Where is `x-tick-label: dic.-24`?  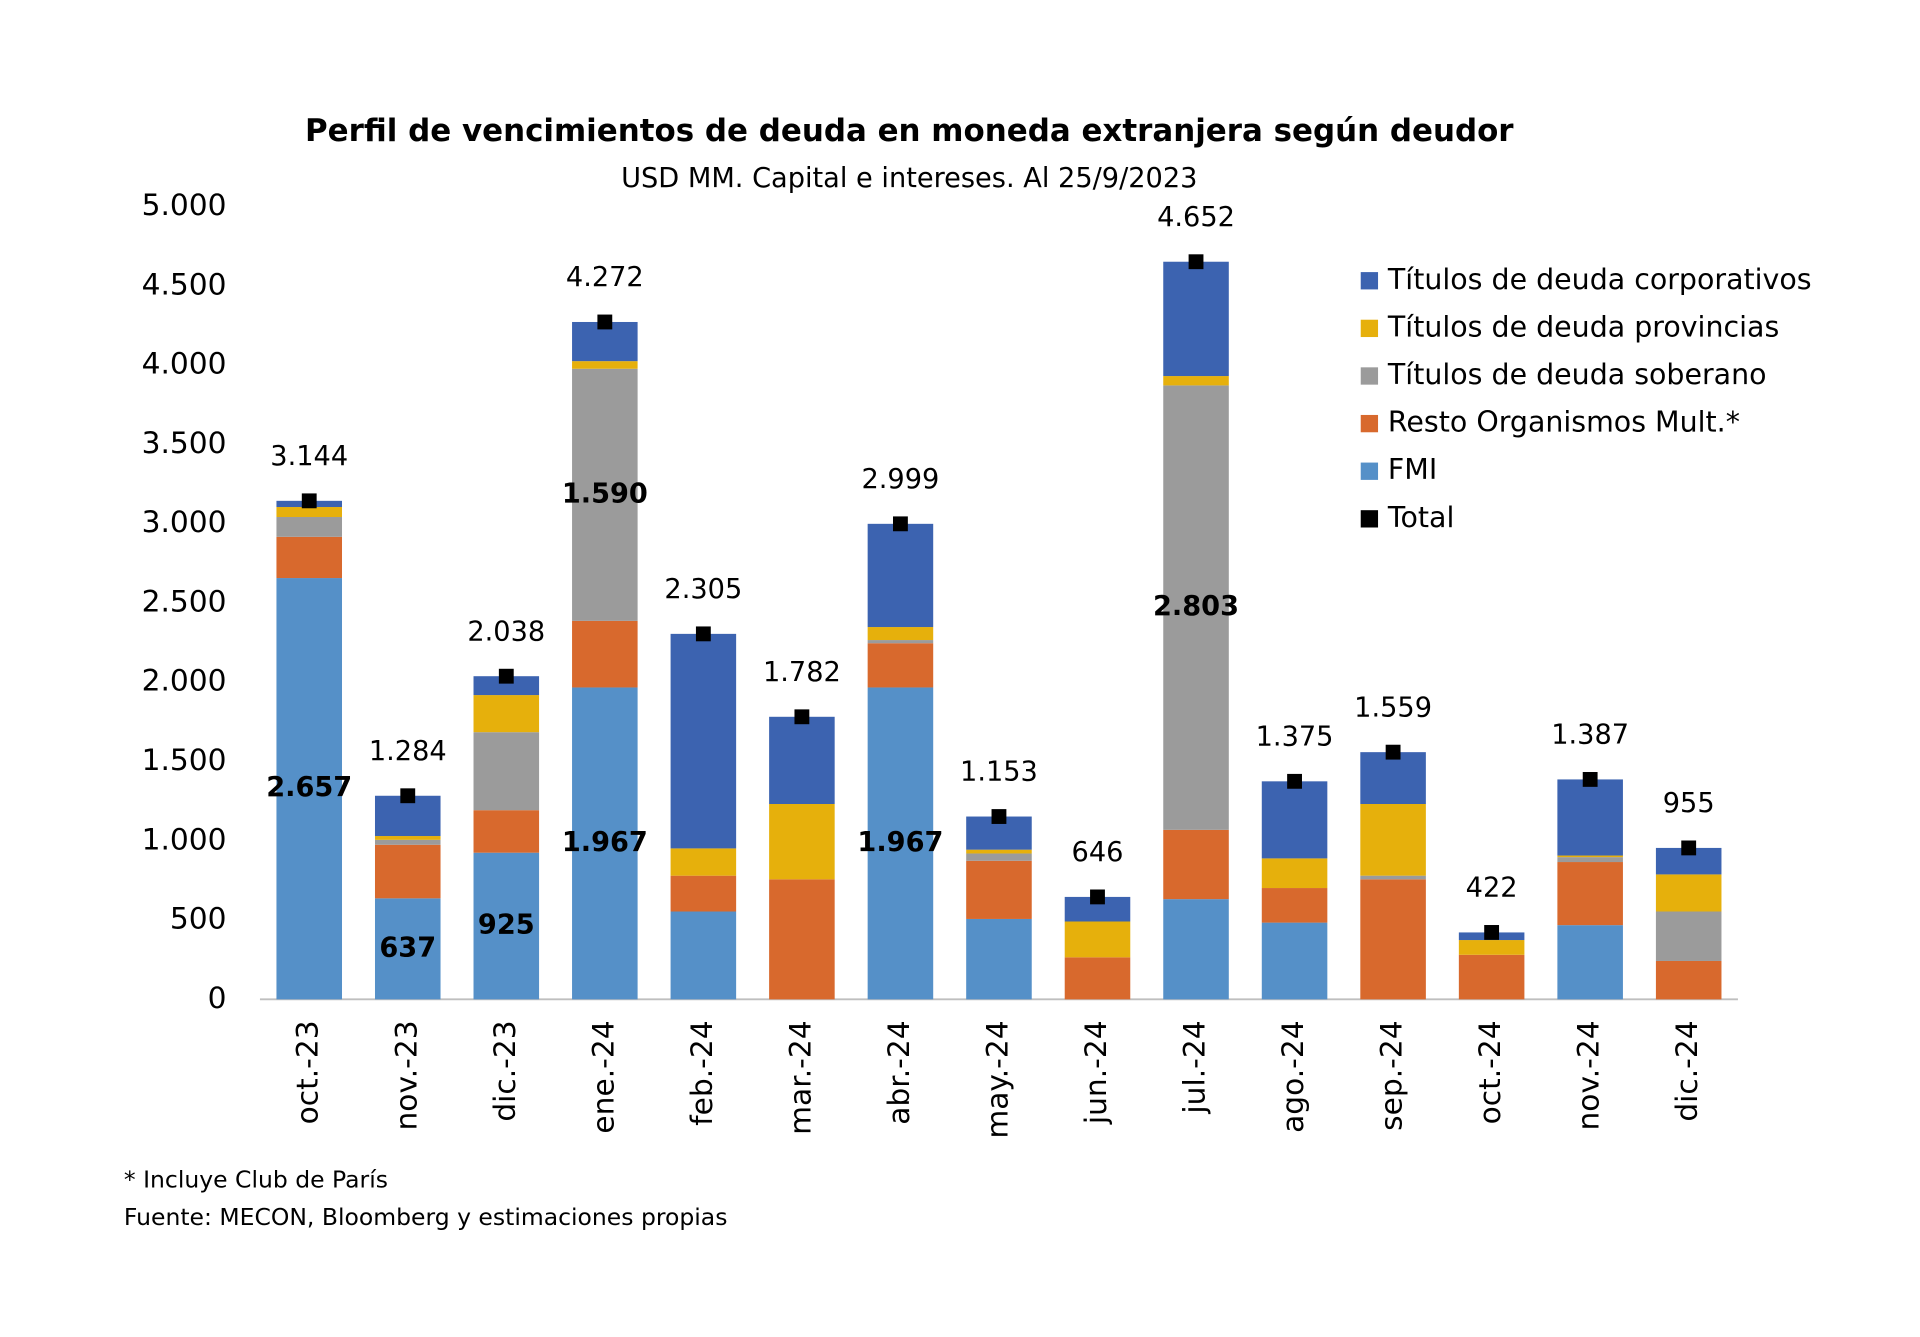
x-tick-label: dic.-24 is located at coordinates (1686, 1070).